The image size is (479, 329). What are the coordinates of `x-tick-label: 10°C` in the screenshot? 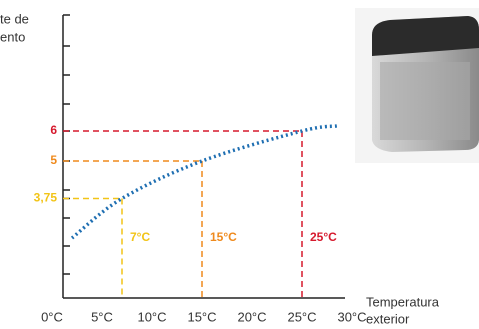 It's located at (151, 316).